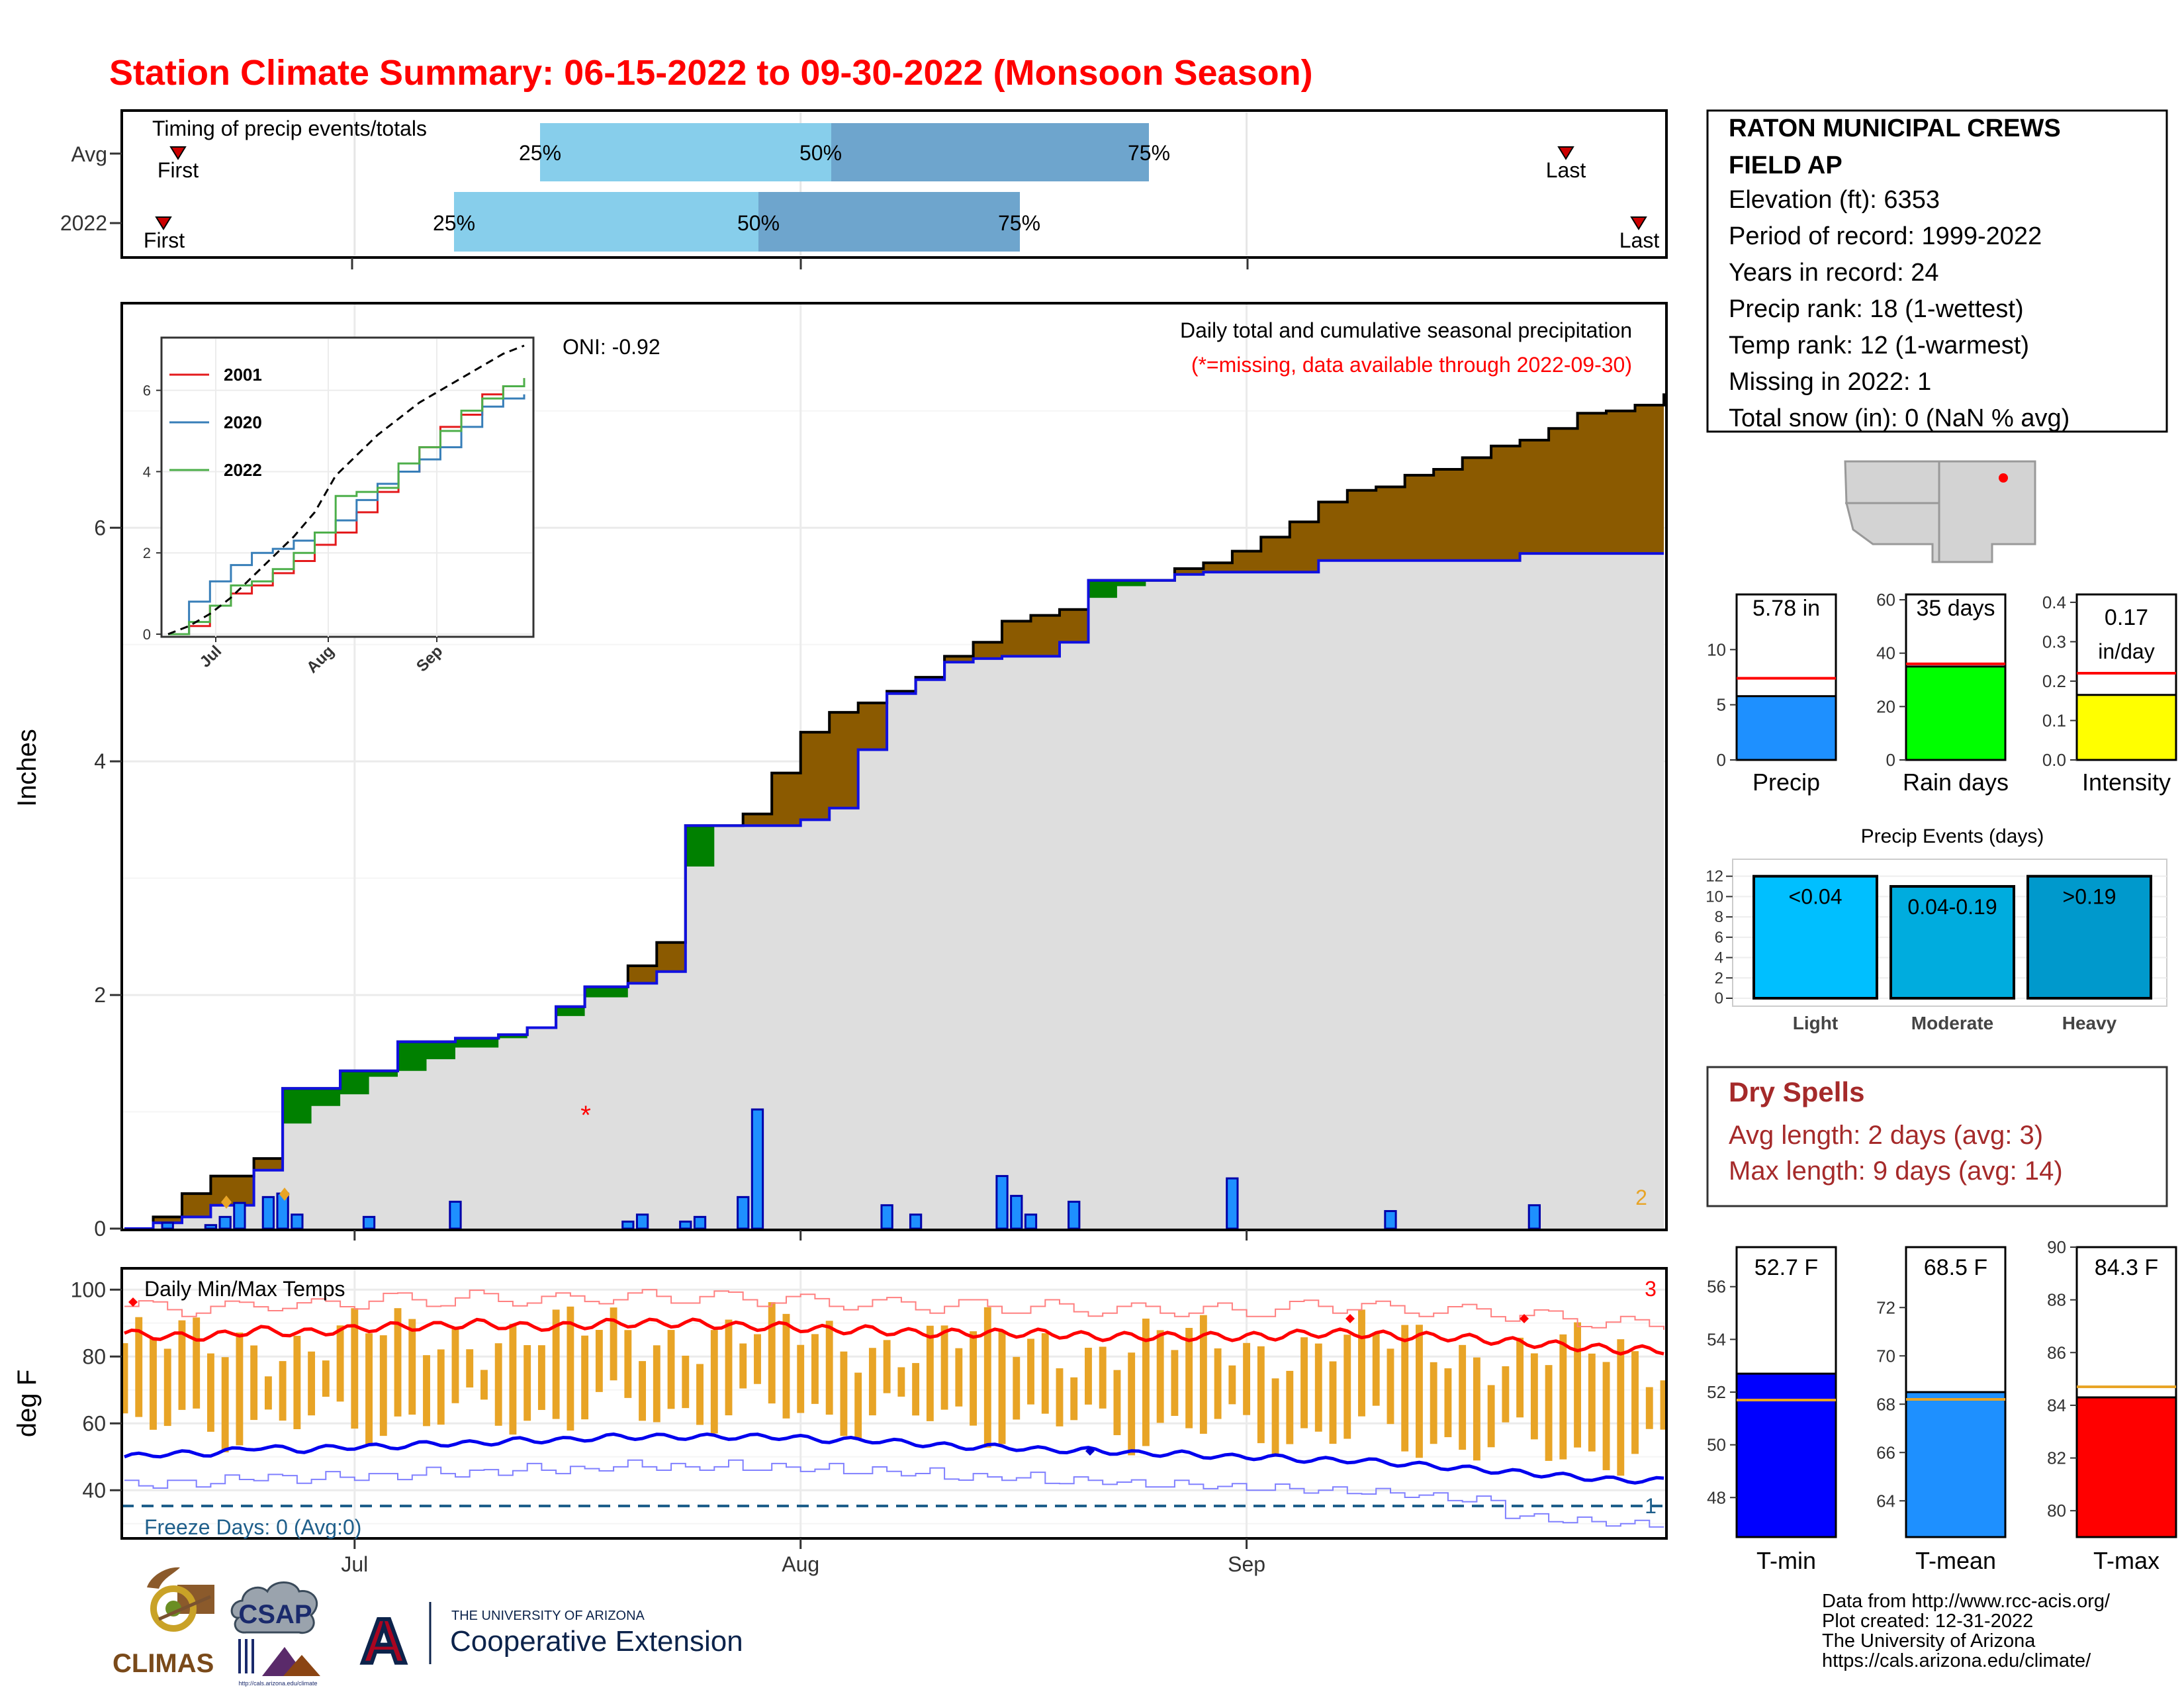 Image resolution: width=2184 pixels, height=1688 pixels. Describe the element at coordinates (243, 470) in the screenshot. I see `legend-label-2022: 2022` at that location.